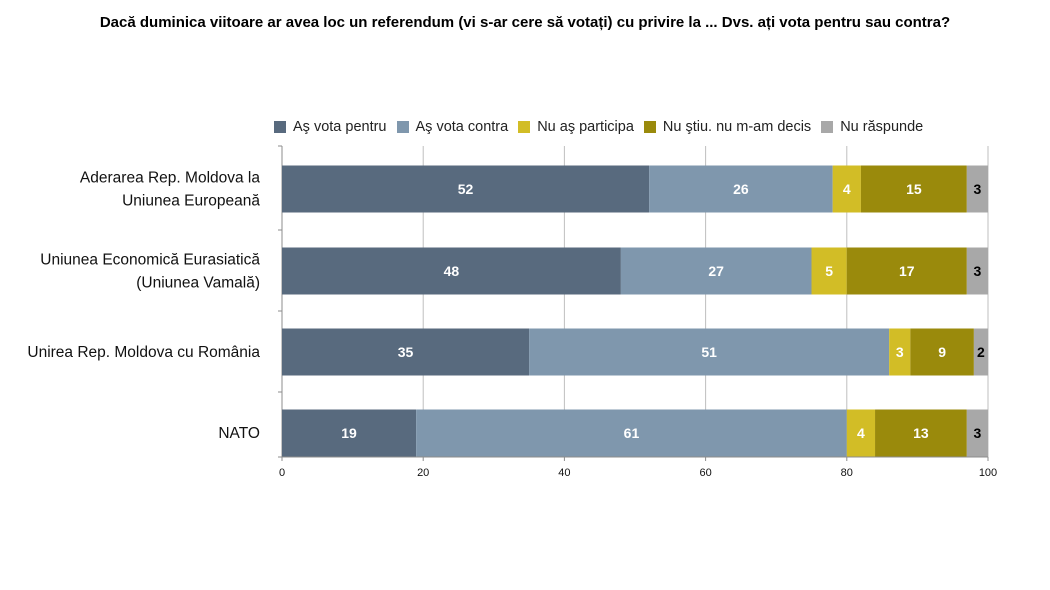 This screenshot has width=1050, height=590. Describe the element at coordinates (150, 260) in the screenshot. I see `category-label: Uniunea Economică Eurasiatică` at that location.